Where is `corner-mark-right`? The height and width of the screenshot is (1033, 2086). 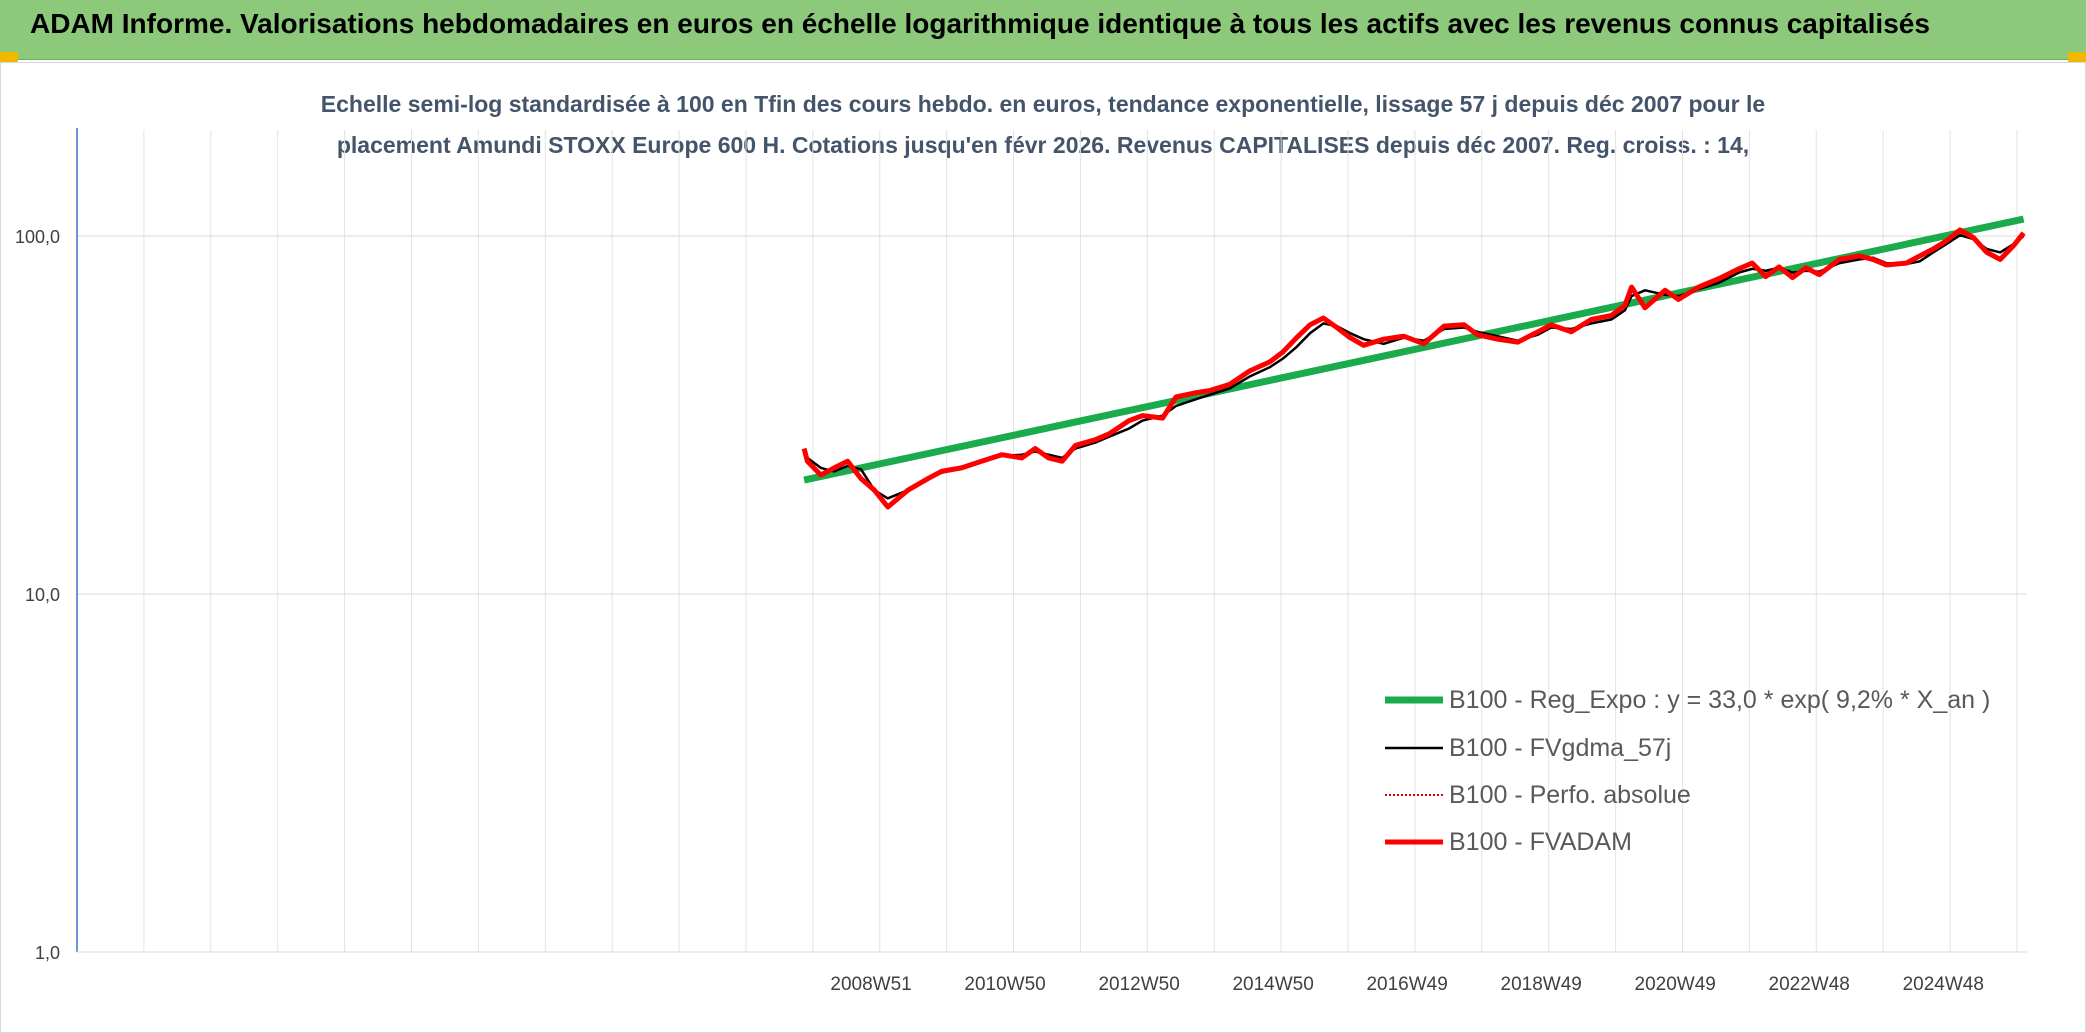
corner-mark-right is located at coordinates (2077, 57).